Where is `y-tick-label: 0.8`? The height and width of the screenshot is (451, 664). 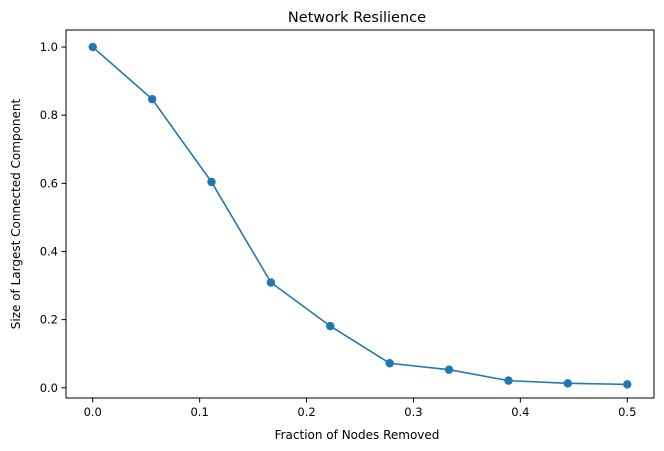
y-tick-label: 0.8 is located at coordinates (49, 115).